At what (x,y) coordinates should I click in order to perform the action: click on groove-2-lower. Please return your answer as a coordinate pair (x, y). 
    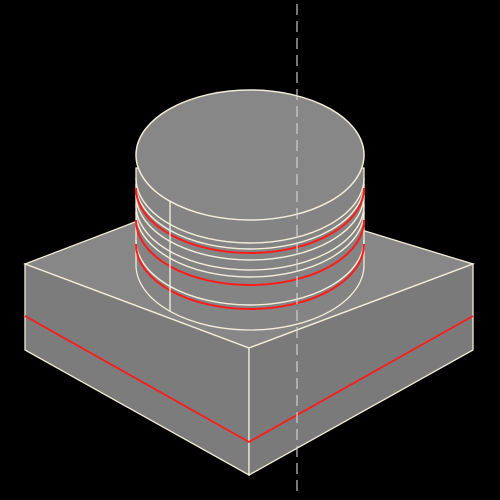
    Looking at the image, I should click on (250, 237).